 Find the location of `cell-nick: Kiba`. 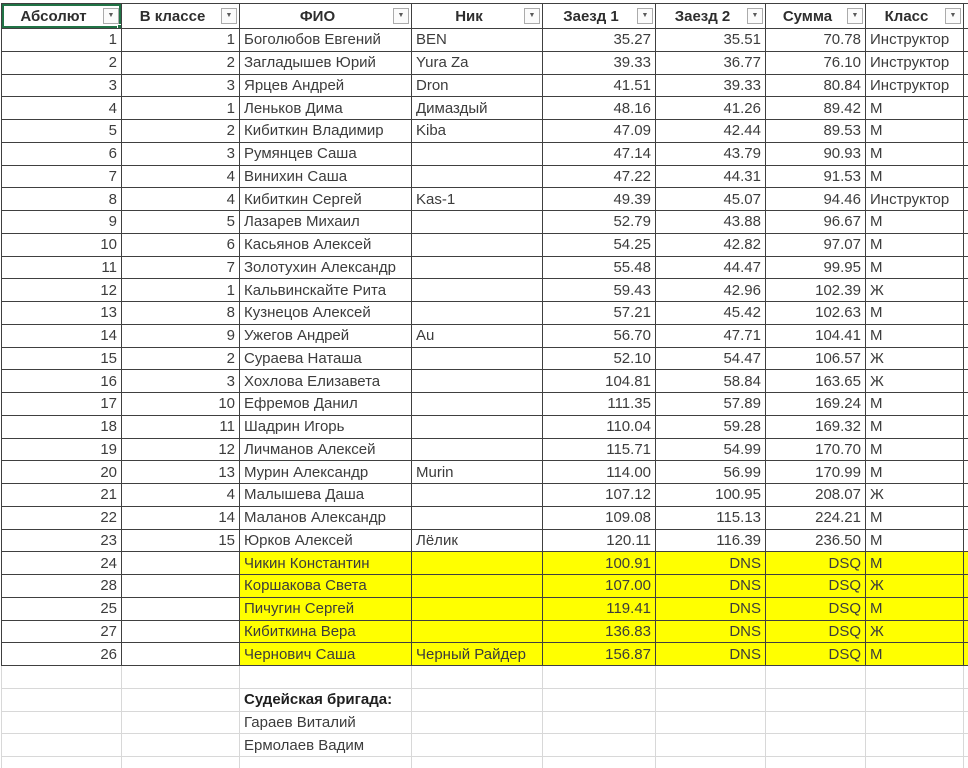

cell-nick: Kiba is located at coordinates (477, 131).